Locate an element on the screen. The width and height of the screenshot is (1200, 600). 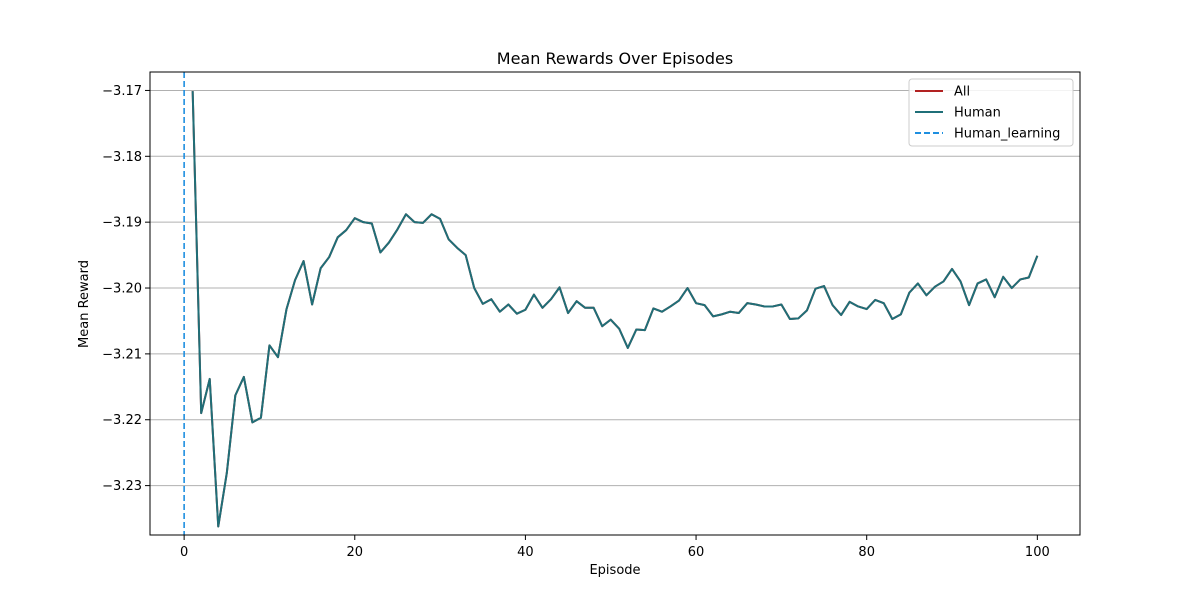
legend-label-all: All is located at coordinates (962, 92).